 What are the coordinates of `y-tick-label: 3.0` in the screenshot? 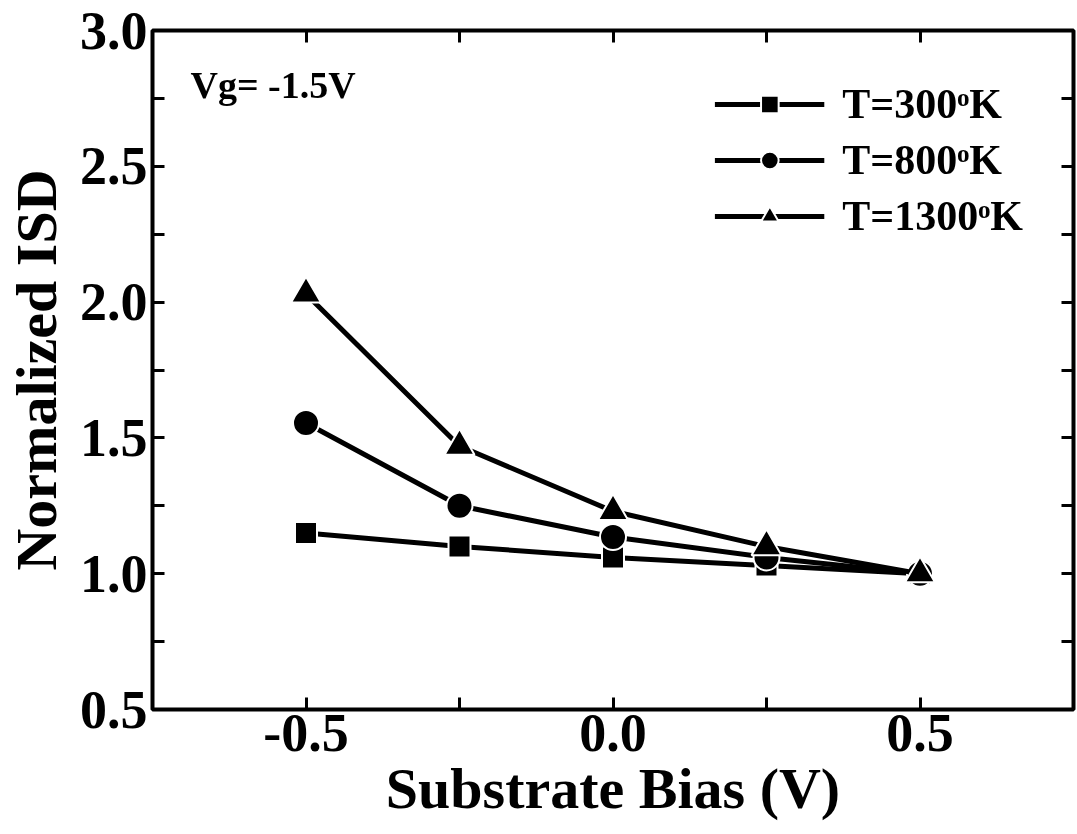 It's located at (114, 30).